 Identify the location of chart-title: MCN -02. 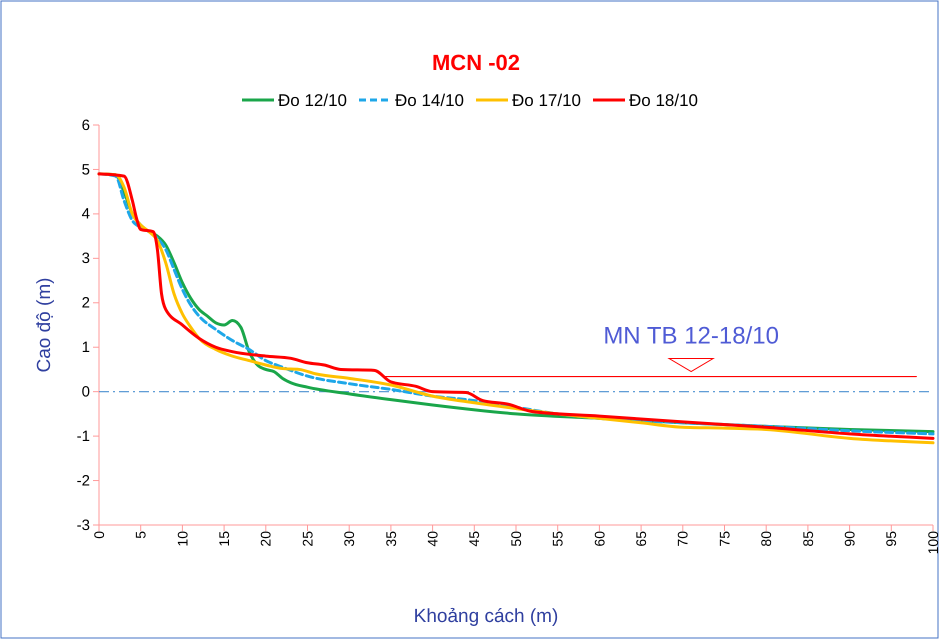
(476, 62).